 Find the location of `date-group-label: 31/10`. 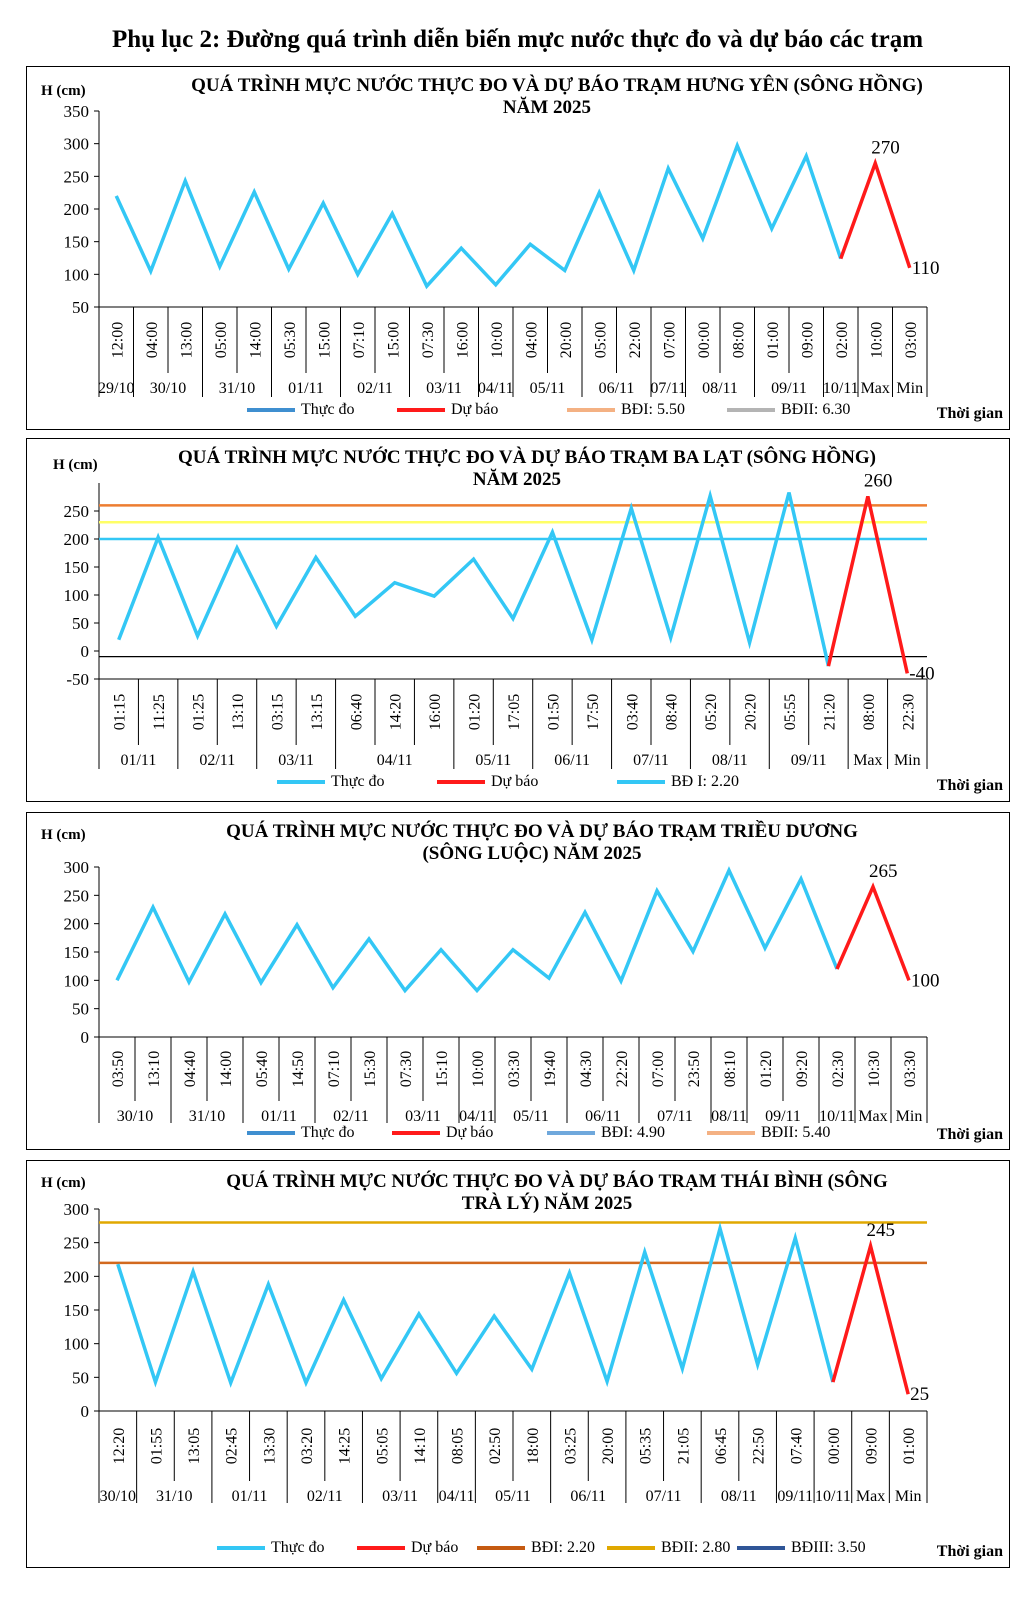

date-group-label: 31/10 is located at coordinates (207, 1116).